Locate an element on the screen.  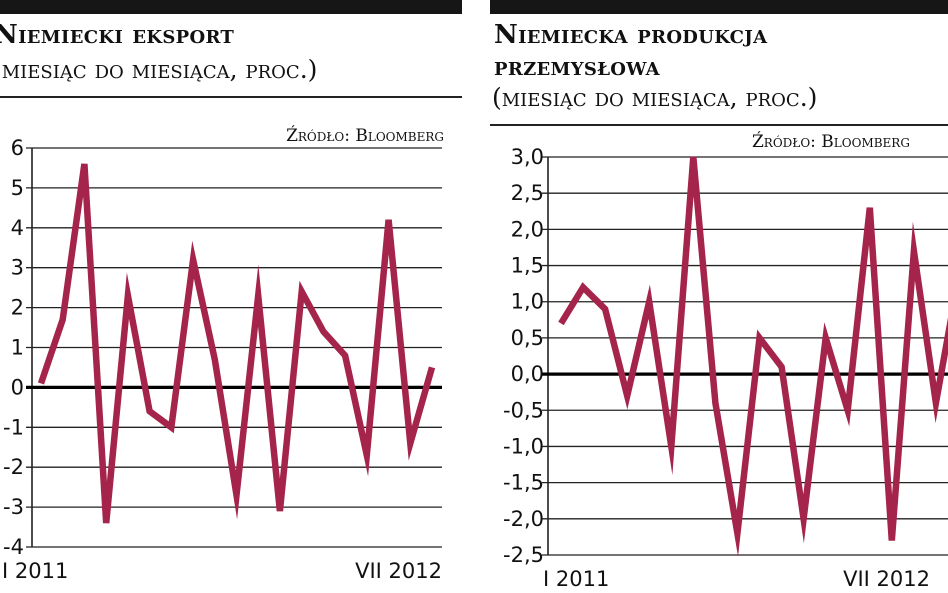
y-tick-label: 1,5 is located at coordinates (527, 266).